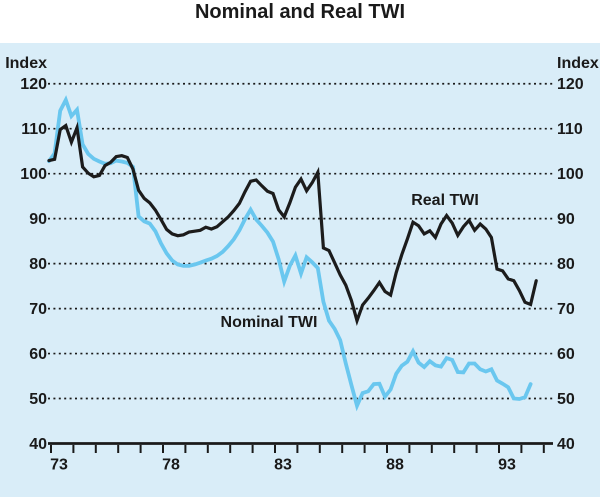 This screenshot has width=600, height=497. What do you see at coordinates (570, 174) in the screenshot?
I see `y-label-right-100: 100` at bounding box center [570, 174].